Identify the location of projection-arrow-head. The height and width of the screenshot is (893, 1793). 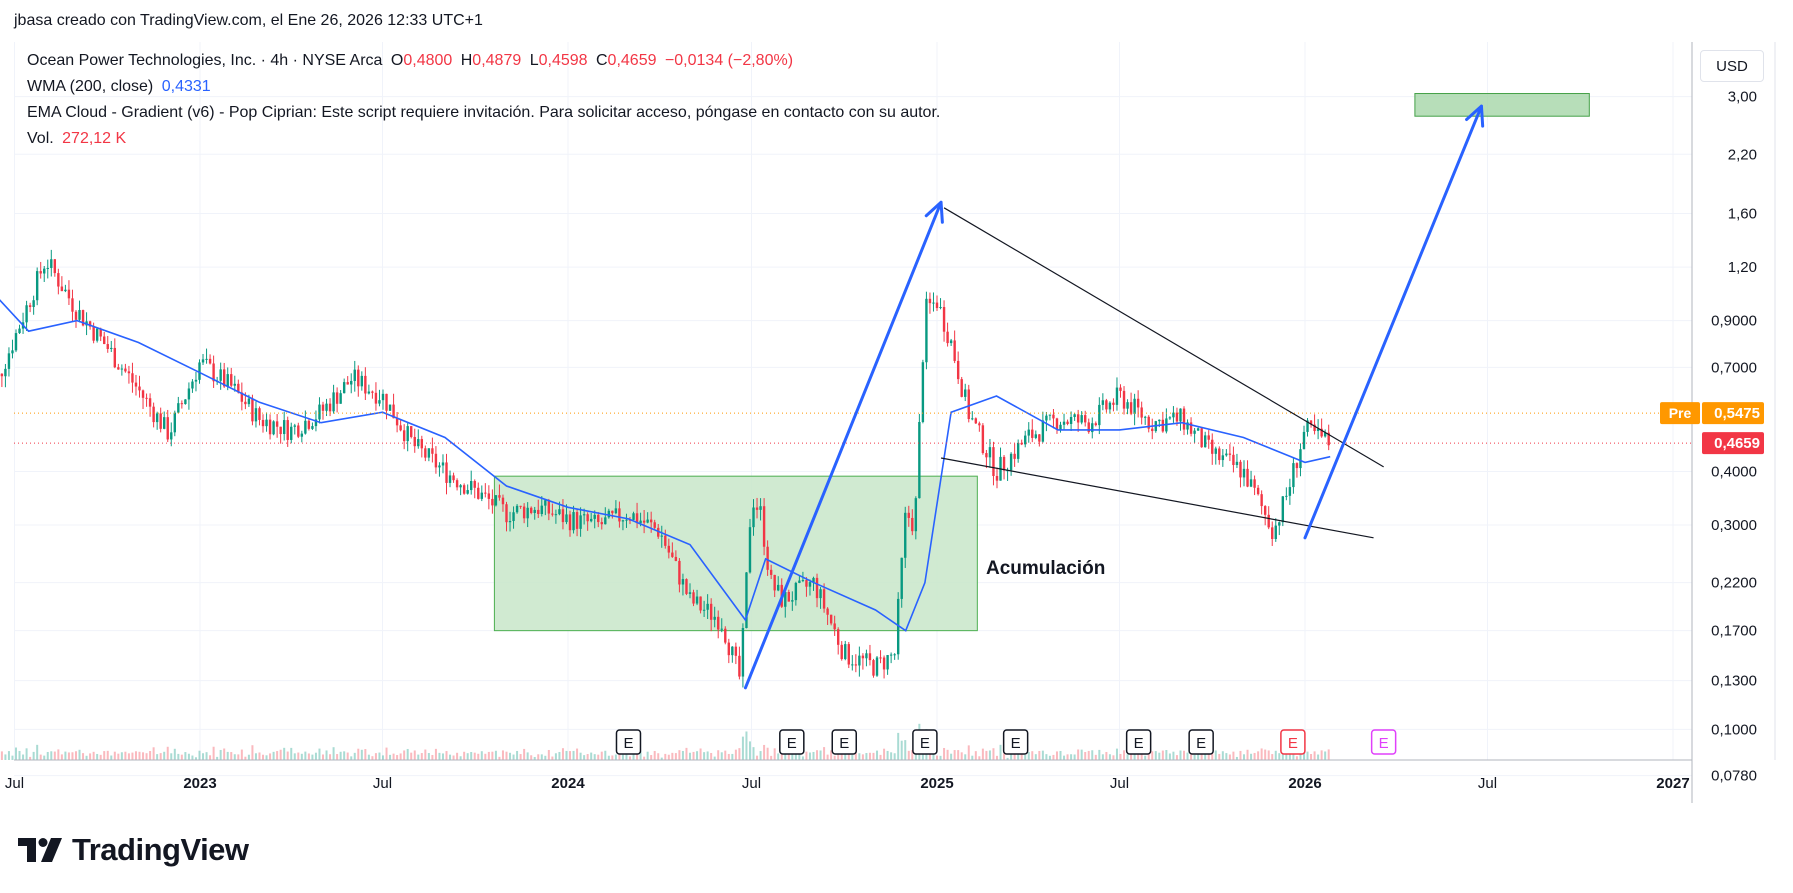
(1475, 116).